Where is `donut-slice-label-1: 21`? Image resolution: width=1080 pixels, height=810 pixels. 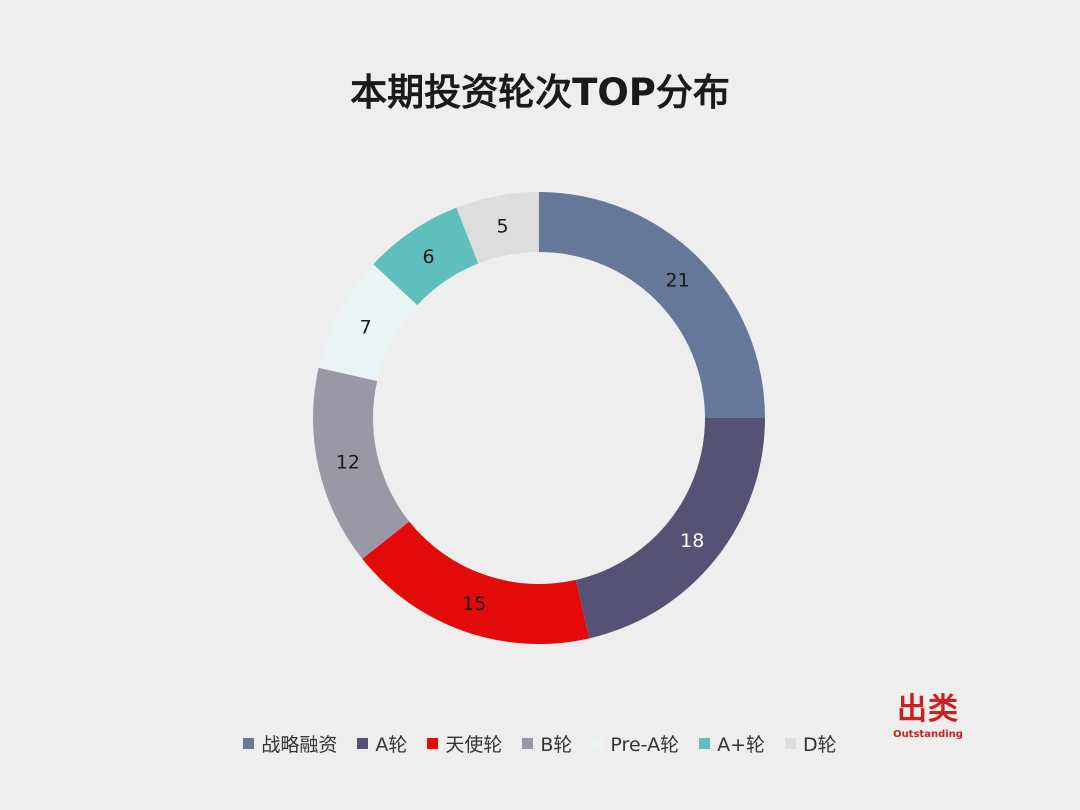 donut-slice-label-1: 21 is located at coordinates (677, 280).